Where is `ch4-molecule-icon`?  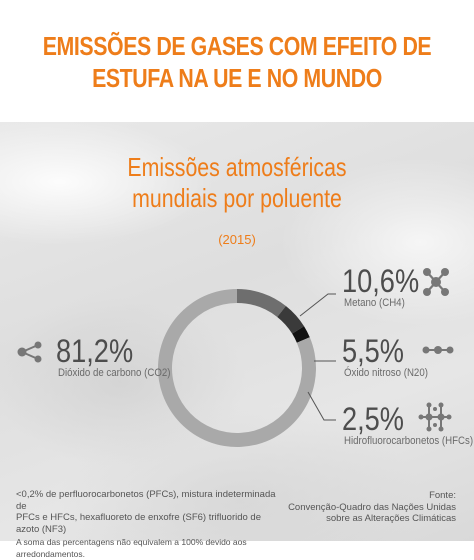
ch4-molecule-icon is located at coordinates (436, 284).